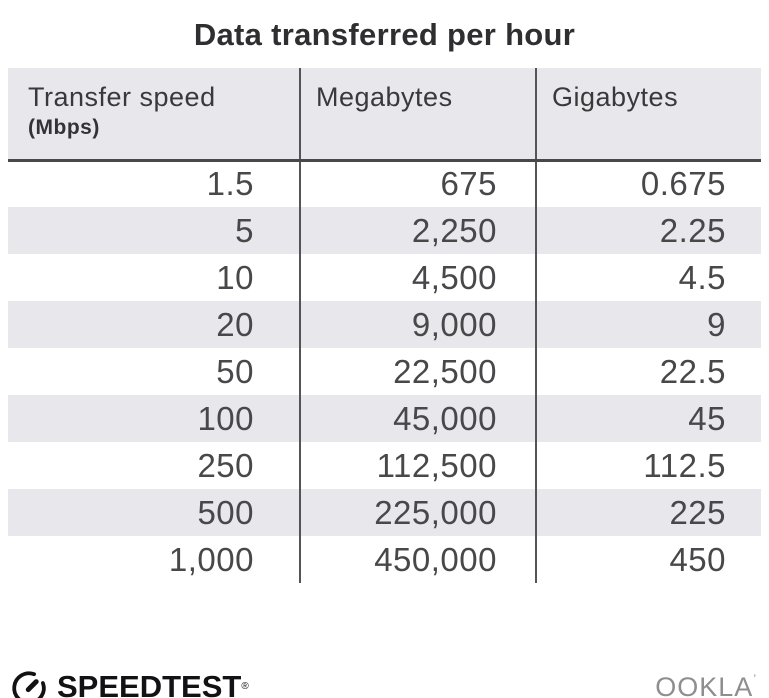 The image size is (769, 698). Describe the element at coordinates (648, 183) in the screenshot. I see `cell-gigabytes: 0.675` at that location.